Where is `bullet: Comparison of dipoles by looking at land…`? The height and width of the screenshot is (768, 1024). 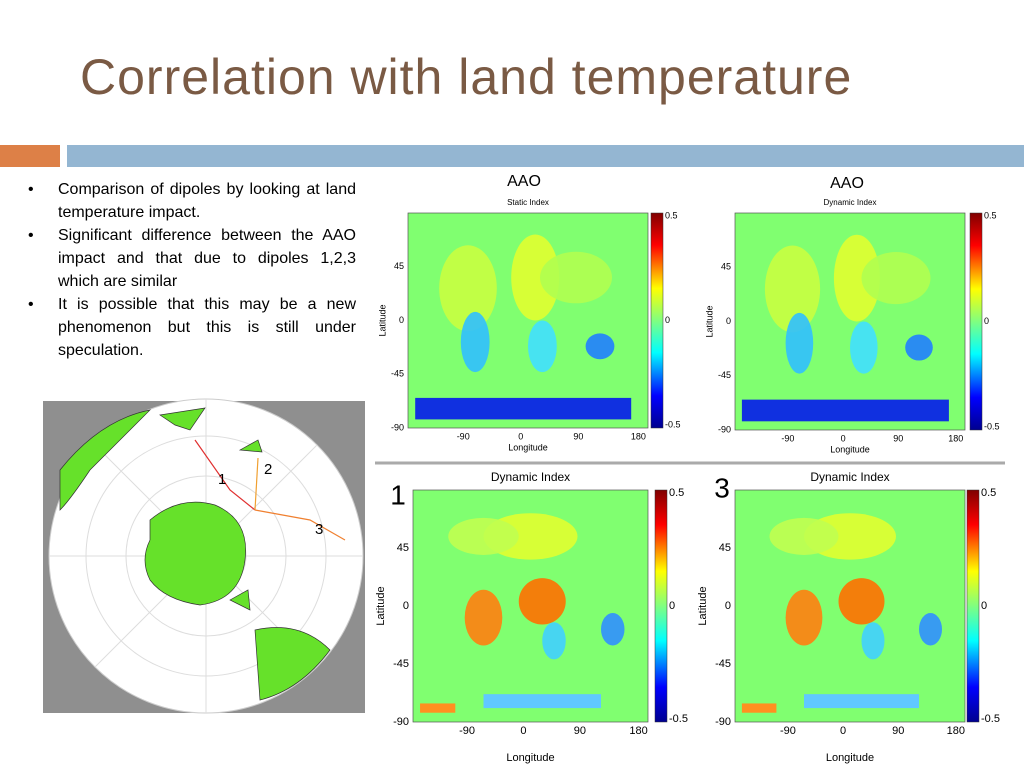 bullet: Comparison of dipoles by looking at land… is located at coordinates (191, 201).